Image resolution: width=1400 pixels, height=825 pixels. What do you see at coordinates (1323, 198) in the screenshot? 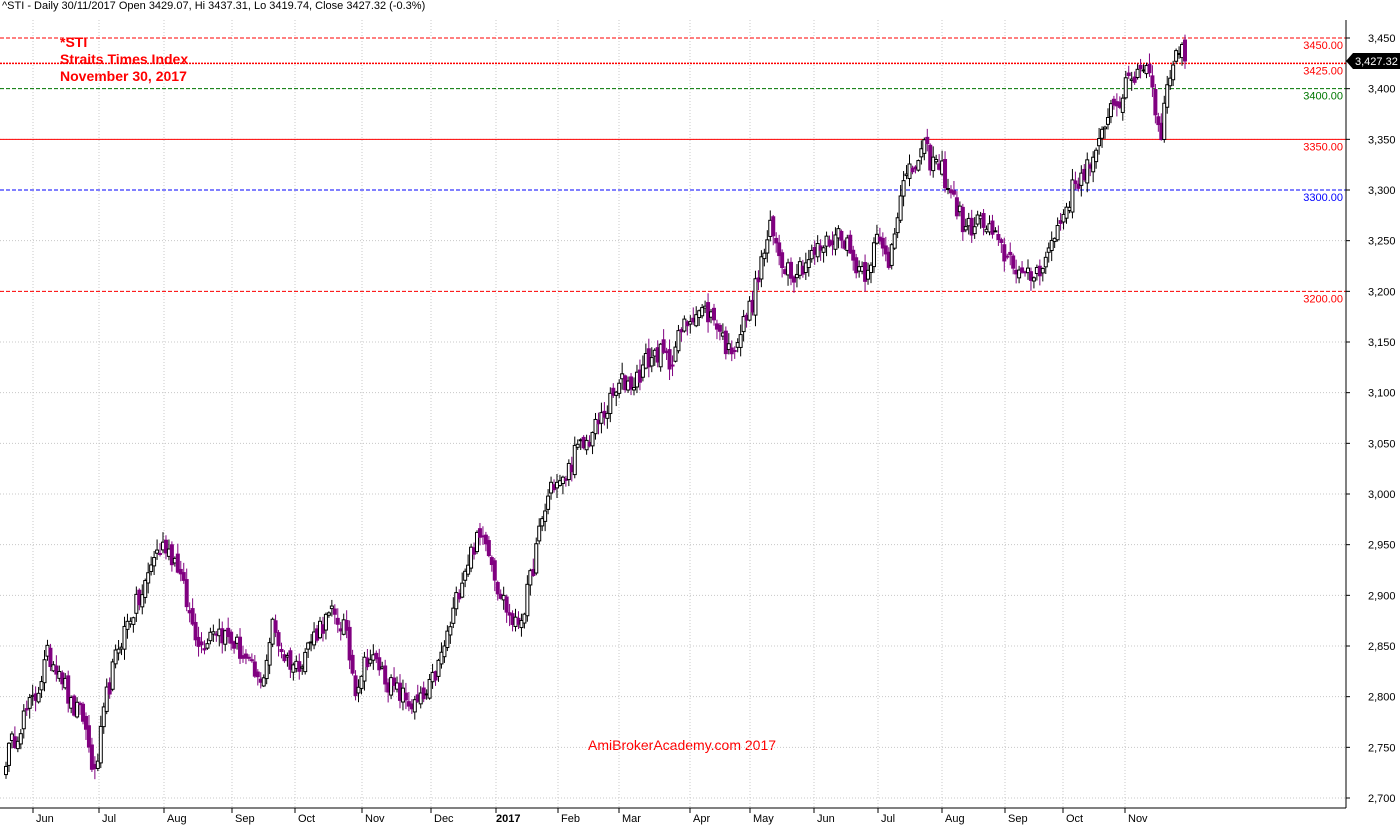
I see `reference-line-label: 3300.00` at bounding box center [1323, 198].